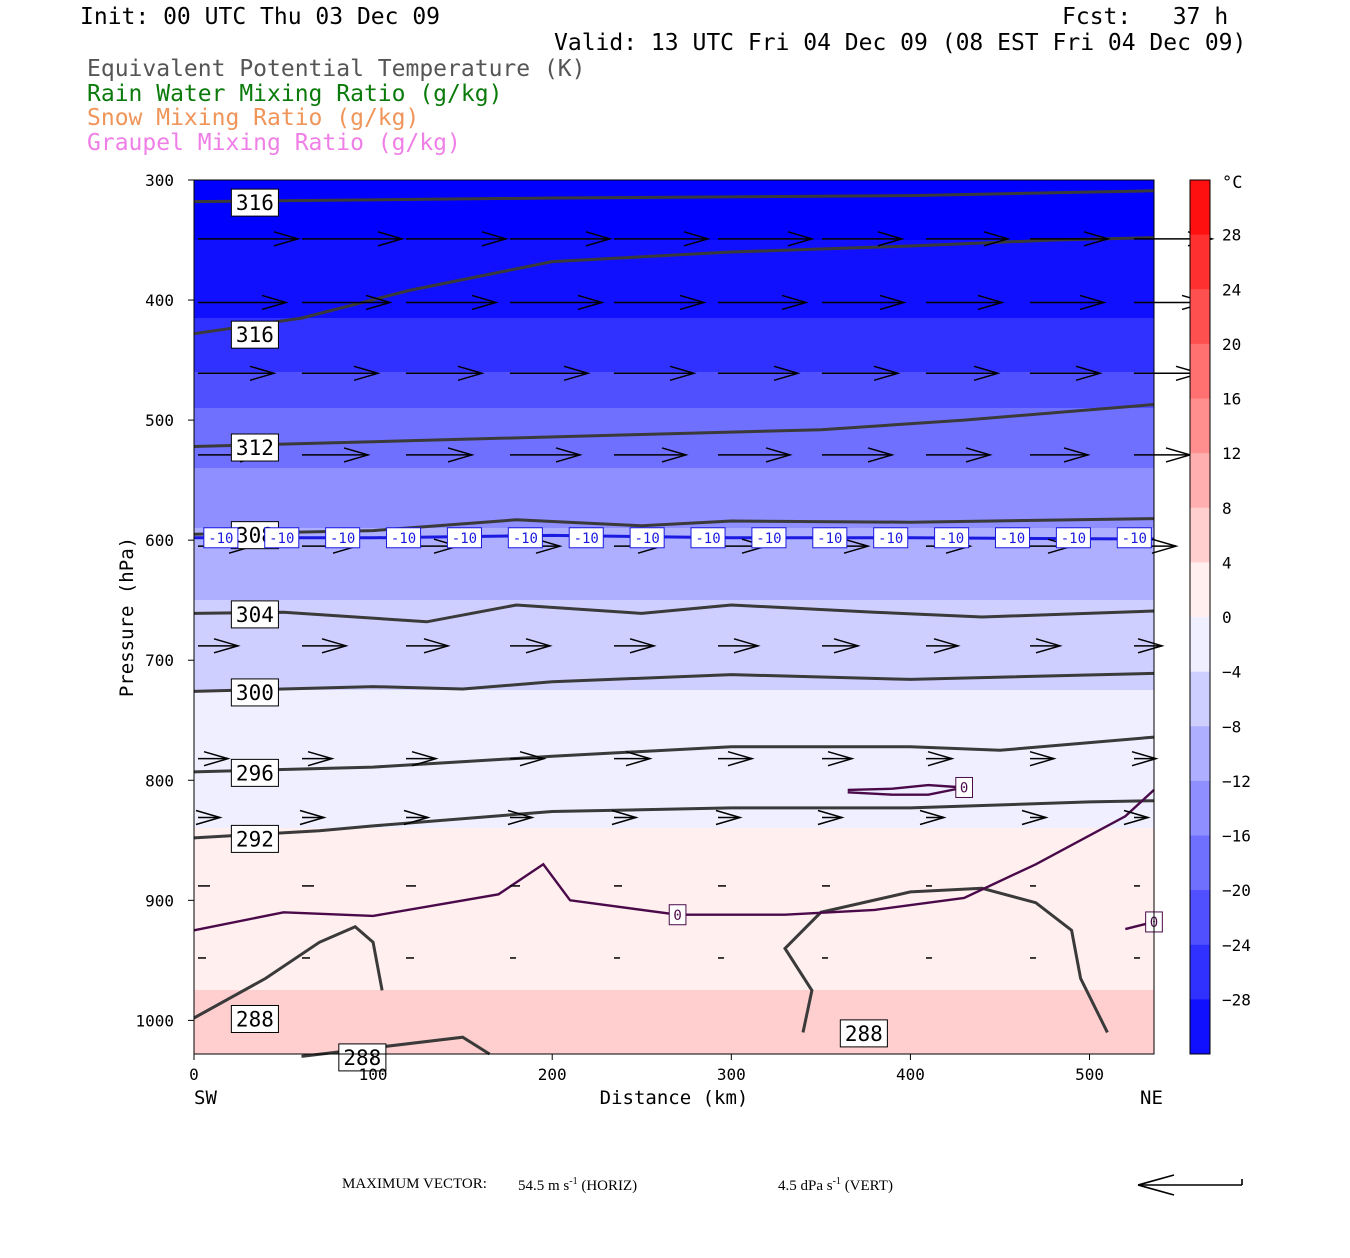 Image resolution: width=1350 pixels, height=1258 pixels. I want to click on colorbar-tick-label: −8, so click(1231, 726).